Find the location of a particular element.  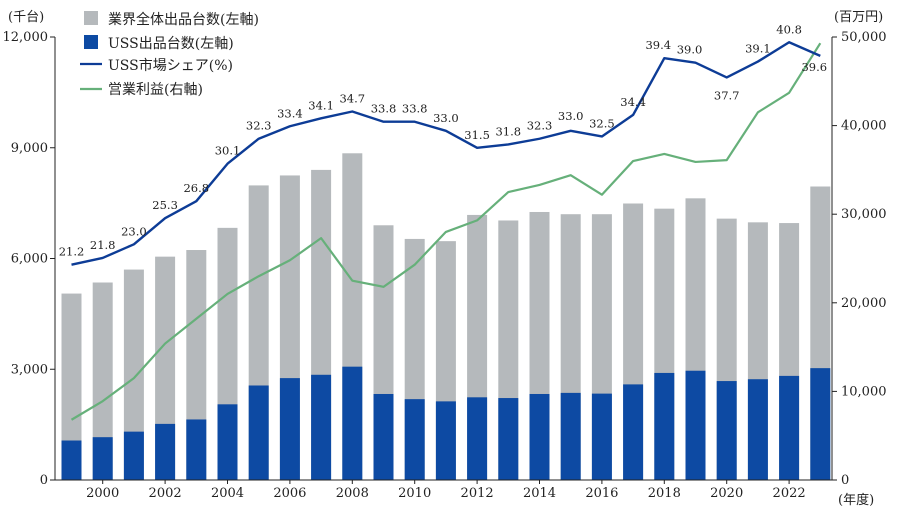

x-tick-label: 2010 is located at coordinates (414, 493).